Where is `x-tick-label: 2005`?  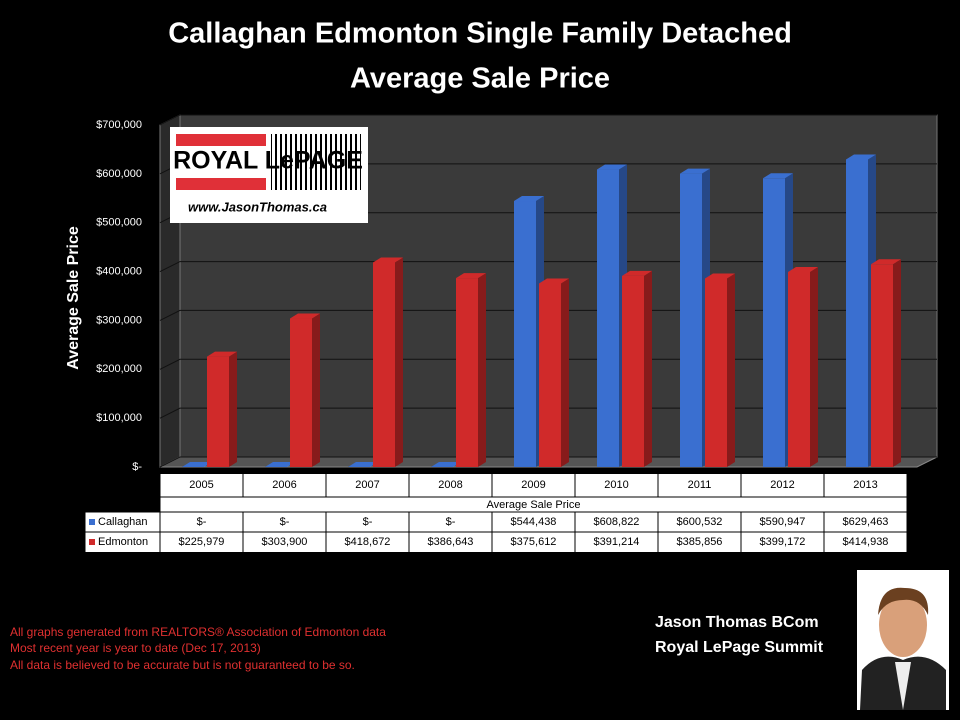 x-tick-label: 2005 is located at coordinates (201, 485).